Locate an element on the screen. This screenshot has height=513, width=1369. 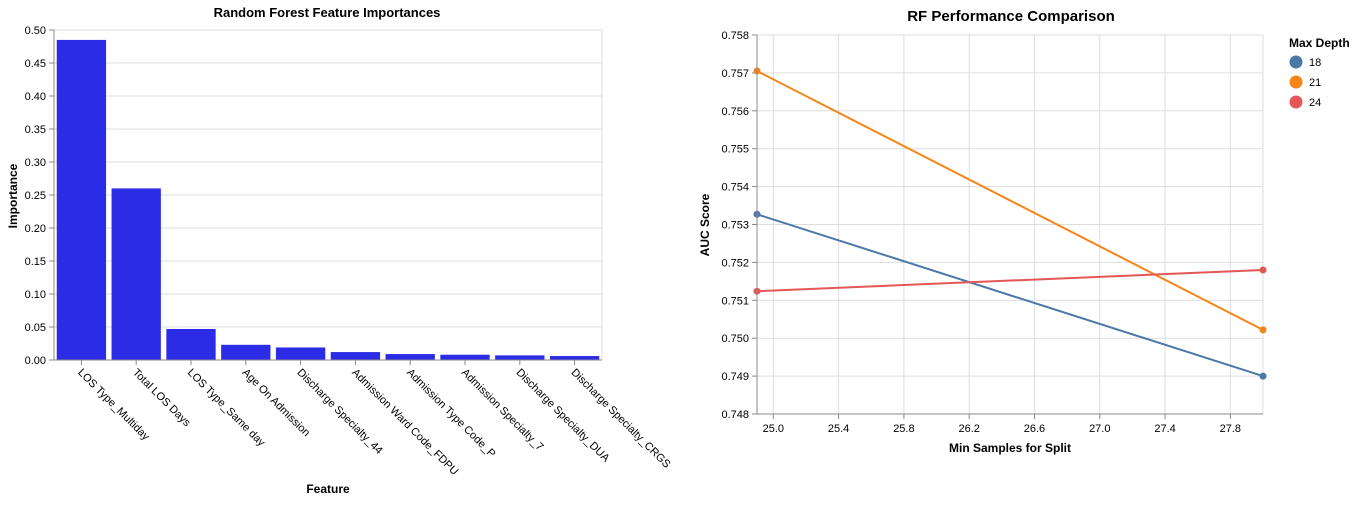
legend-label-24: 24 is located at coordinates (1315, 103).